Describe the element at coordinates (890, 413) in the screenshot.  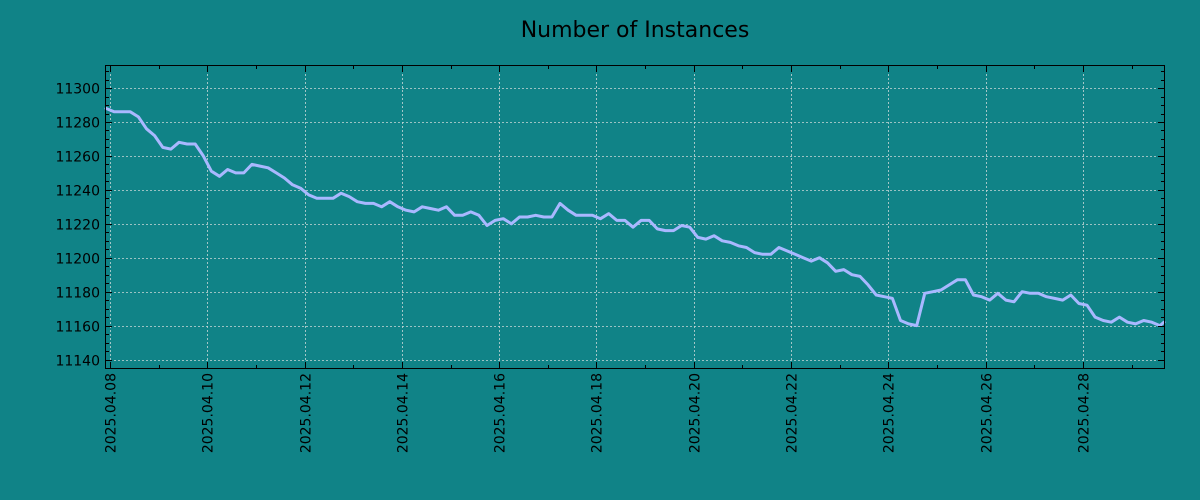
I see `x-tick-label: 2025.04.24` at that location.